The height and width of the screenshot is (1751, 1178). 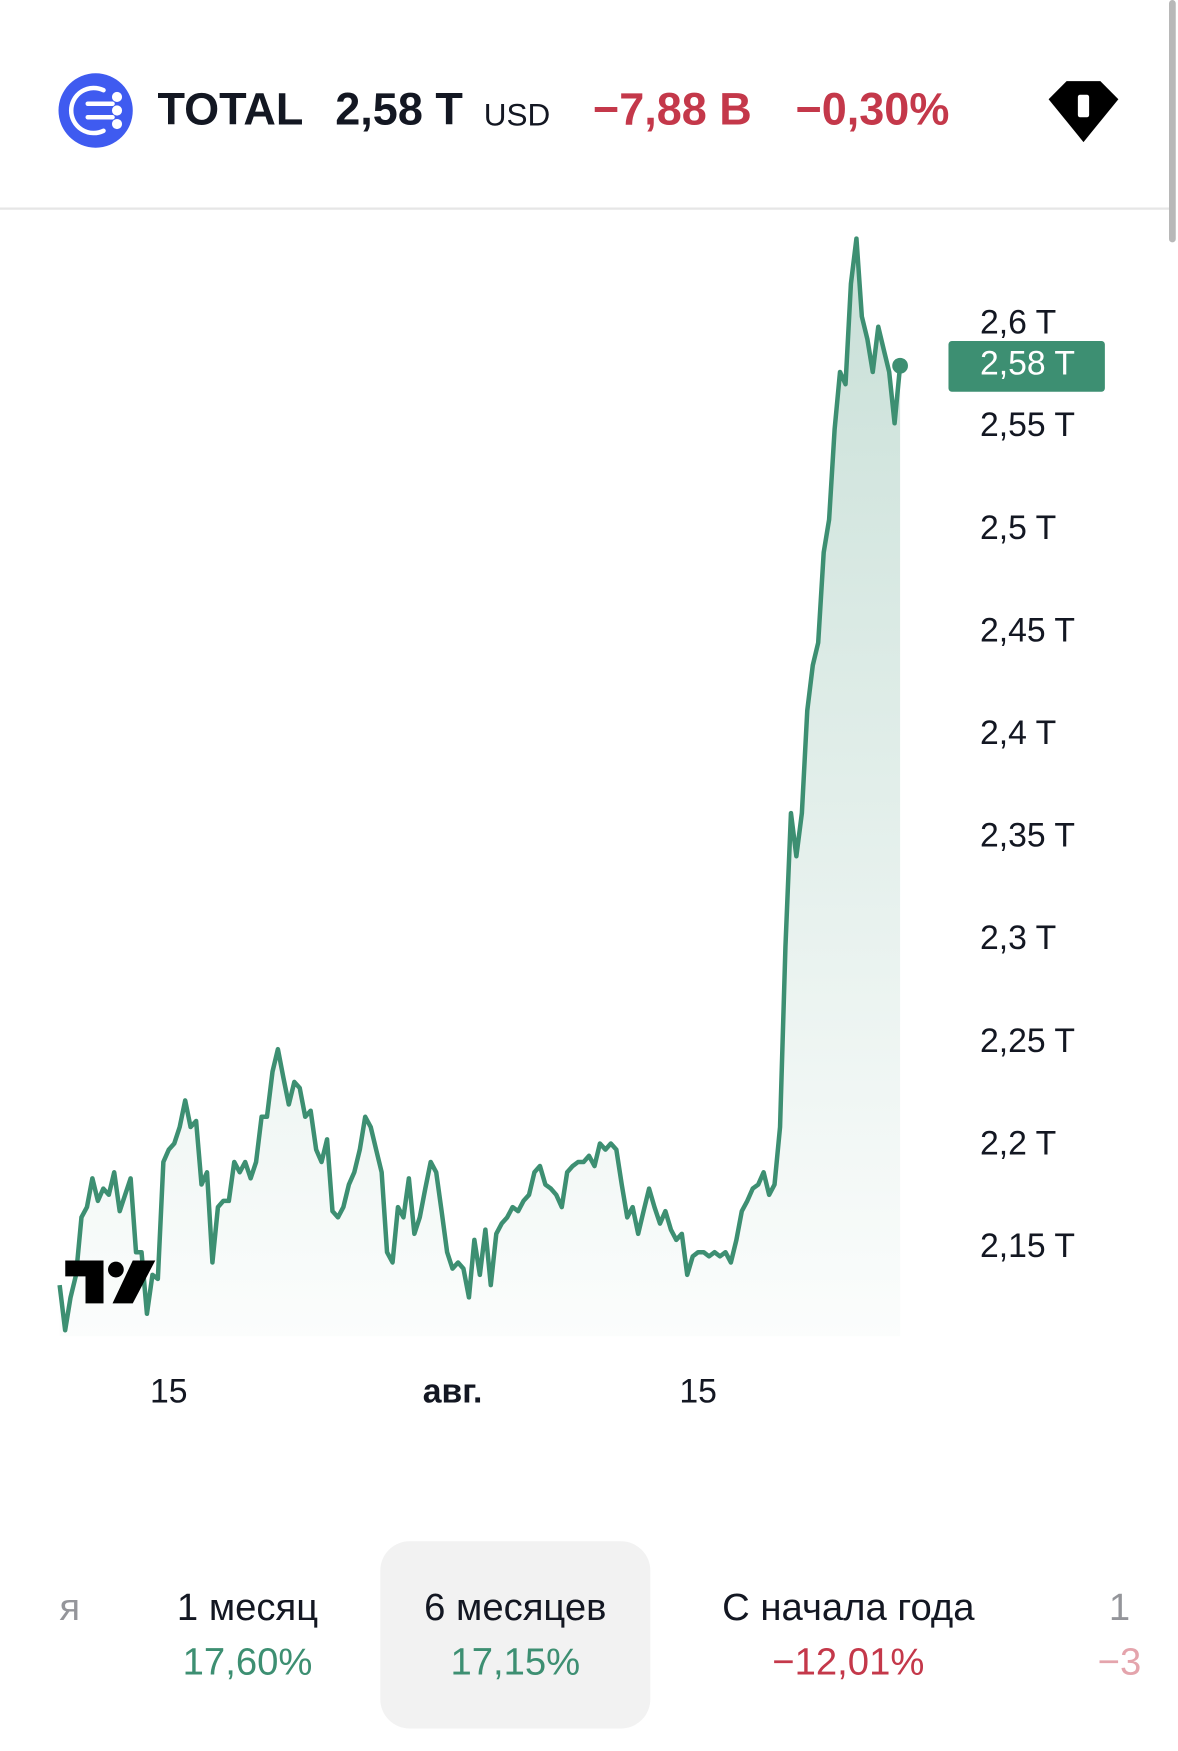 I want to click on y-tick-label: 2,15 T, so click(x=1027, y=1246).